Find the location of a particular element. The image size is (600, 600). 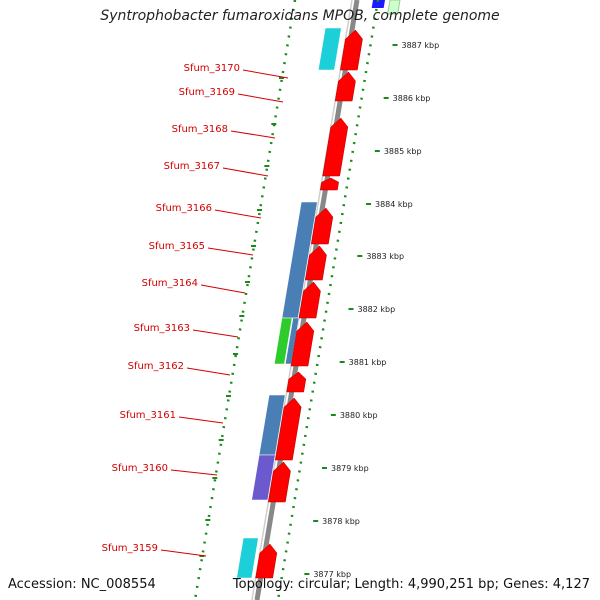

gene-label: Sfum_3169 is located at coordinates (207, 92).